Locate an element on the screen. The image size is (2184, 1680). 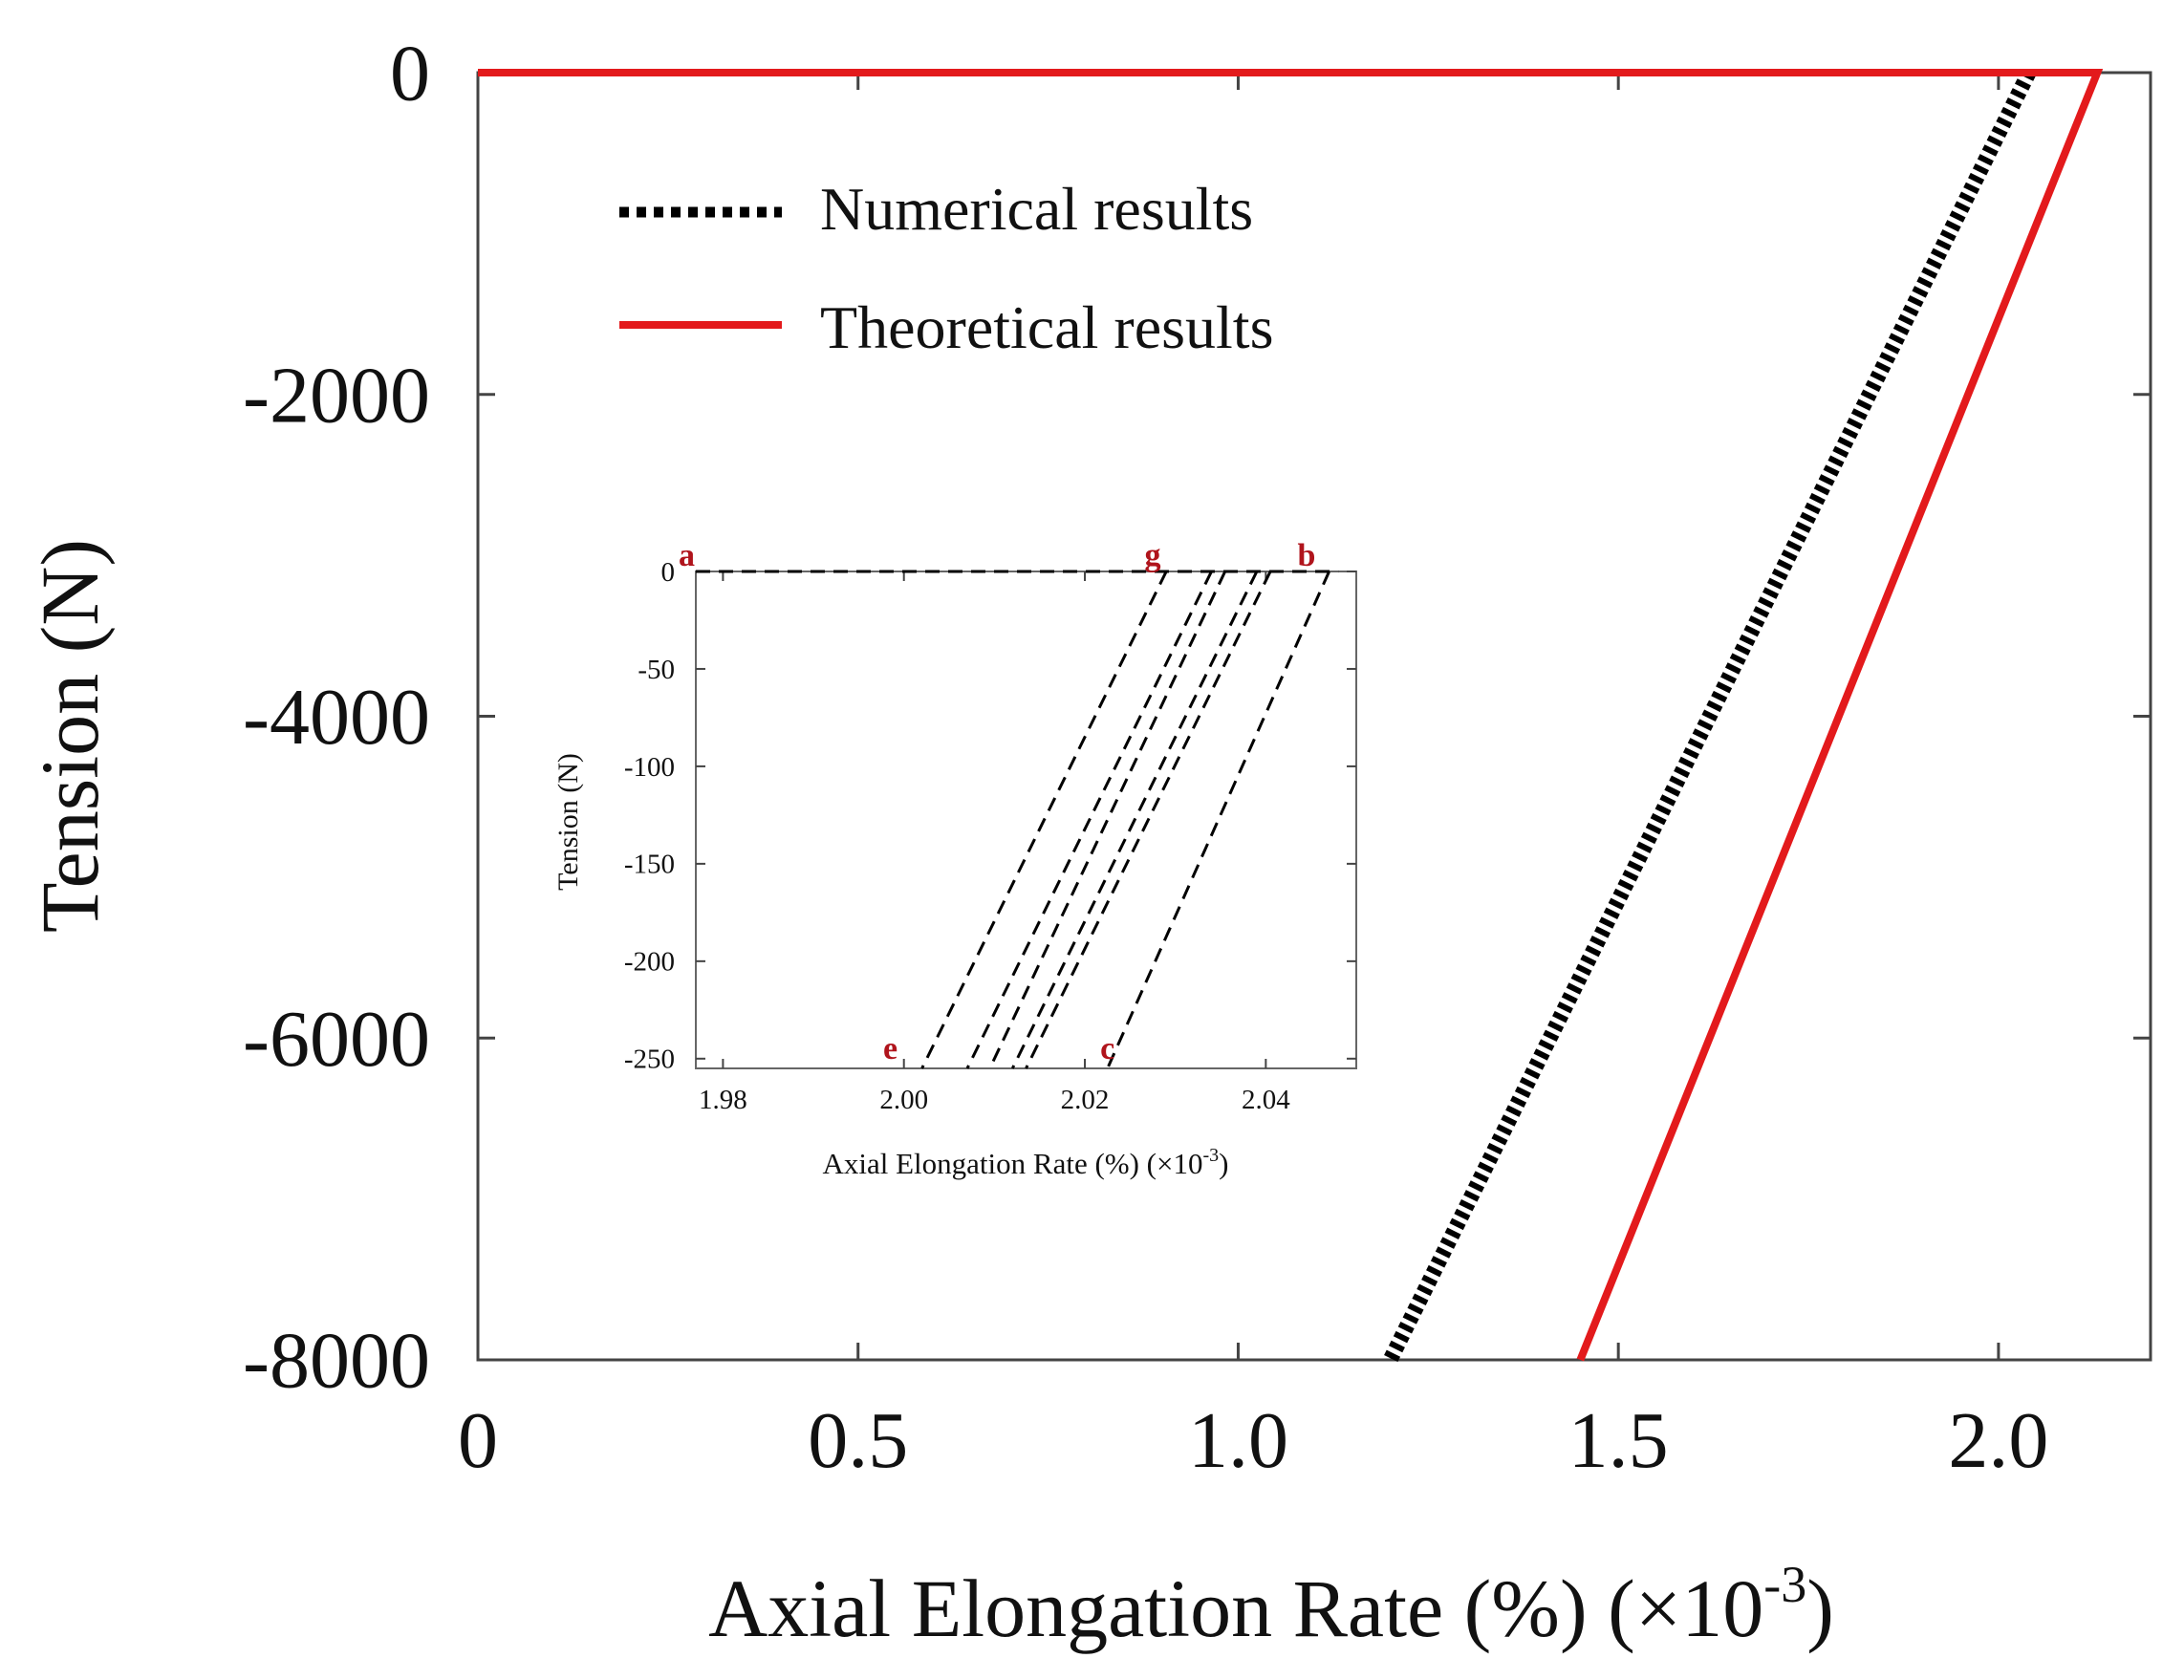
inset-axis-ticks: 1.98 2.00 2.02 2.04 0 -50 -100 -150 -200 -250 is located at coordinates (990, 836).